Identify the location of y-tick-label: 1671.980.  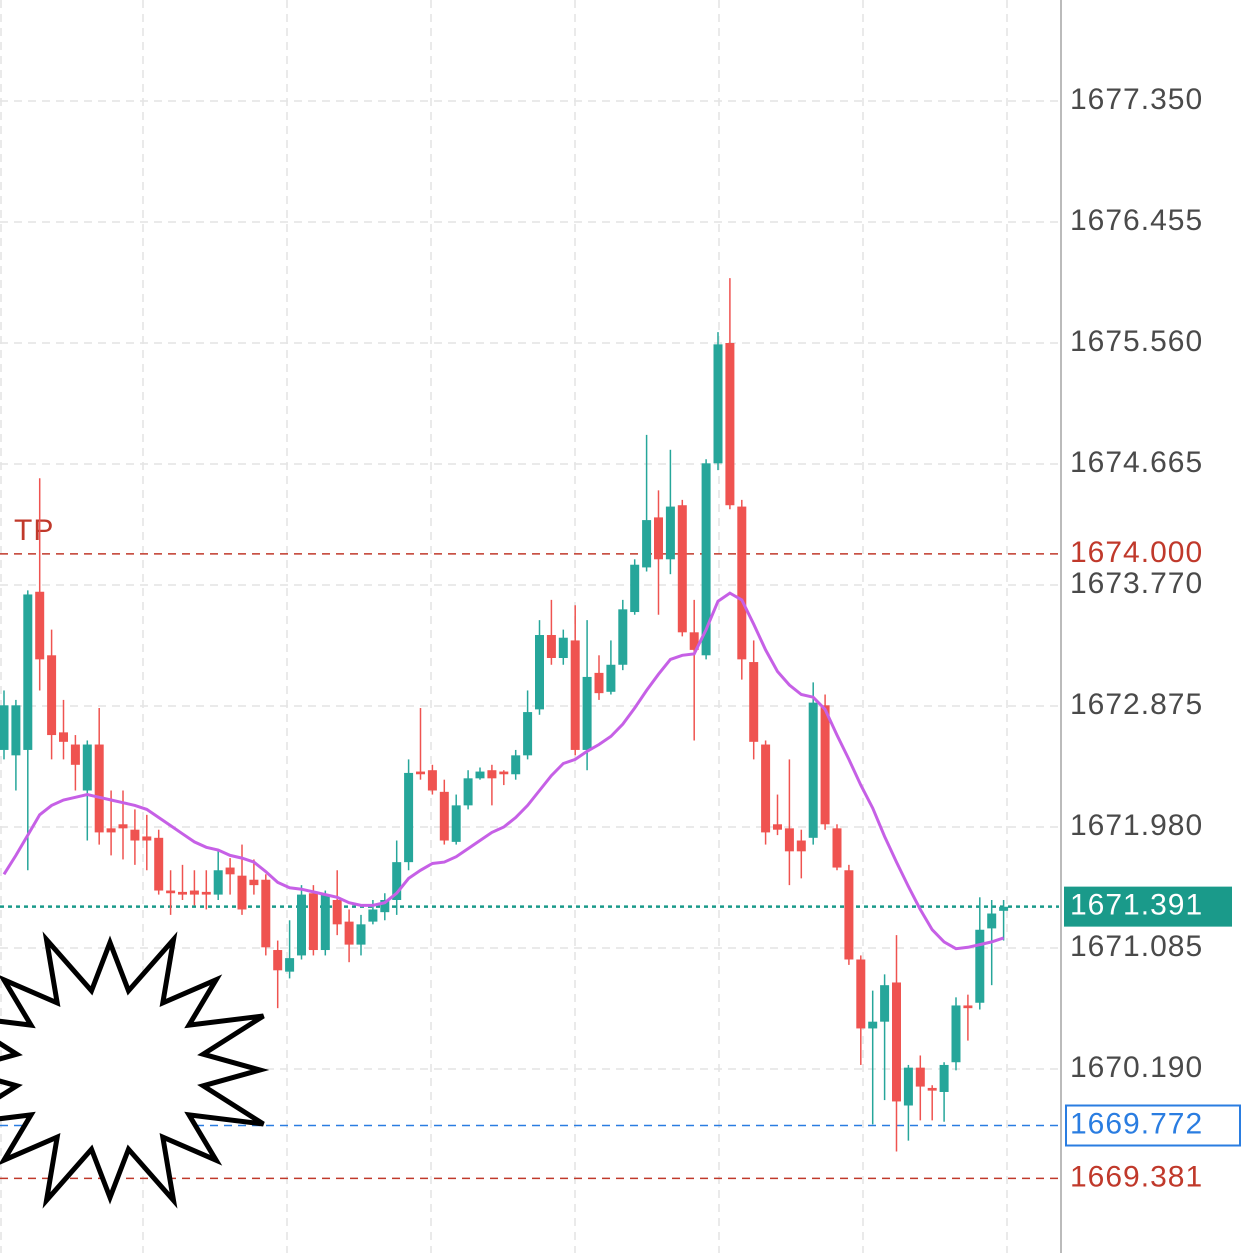
(1136, 825).